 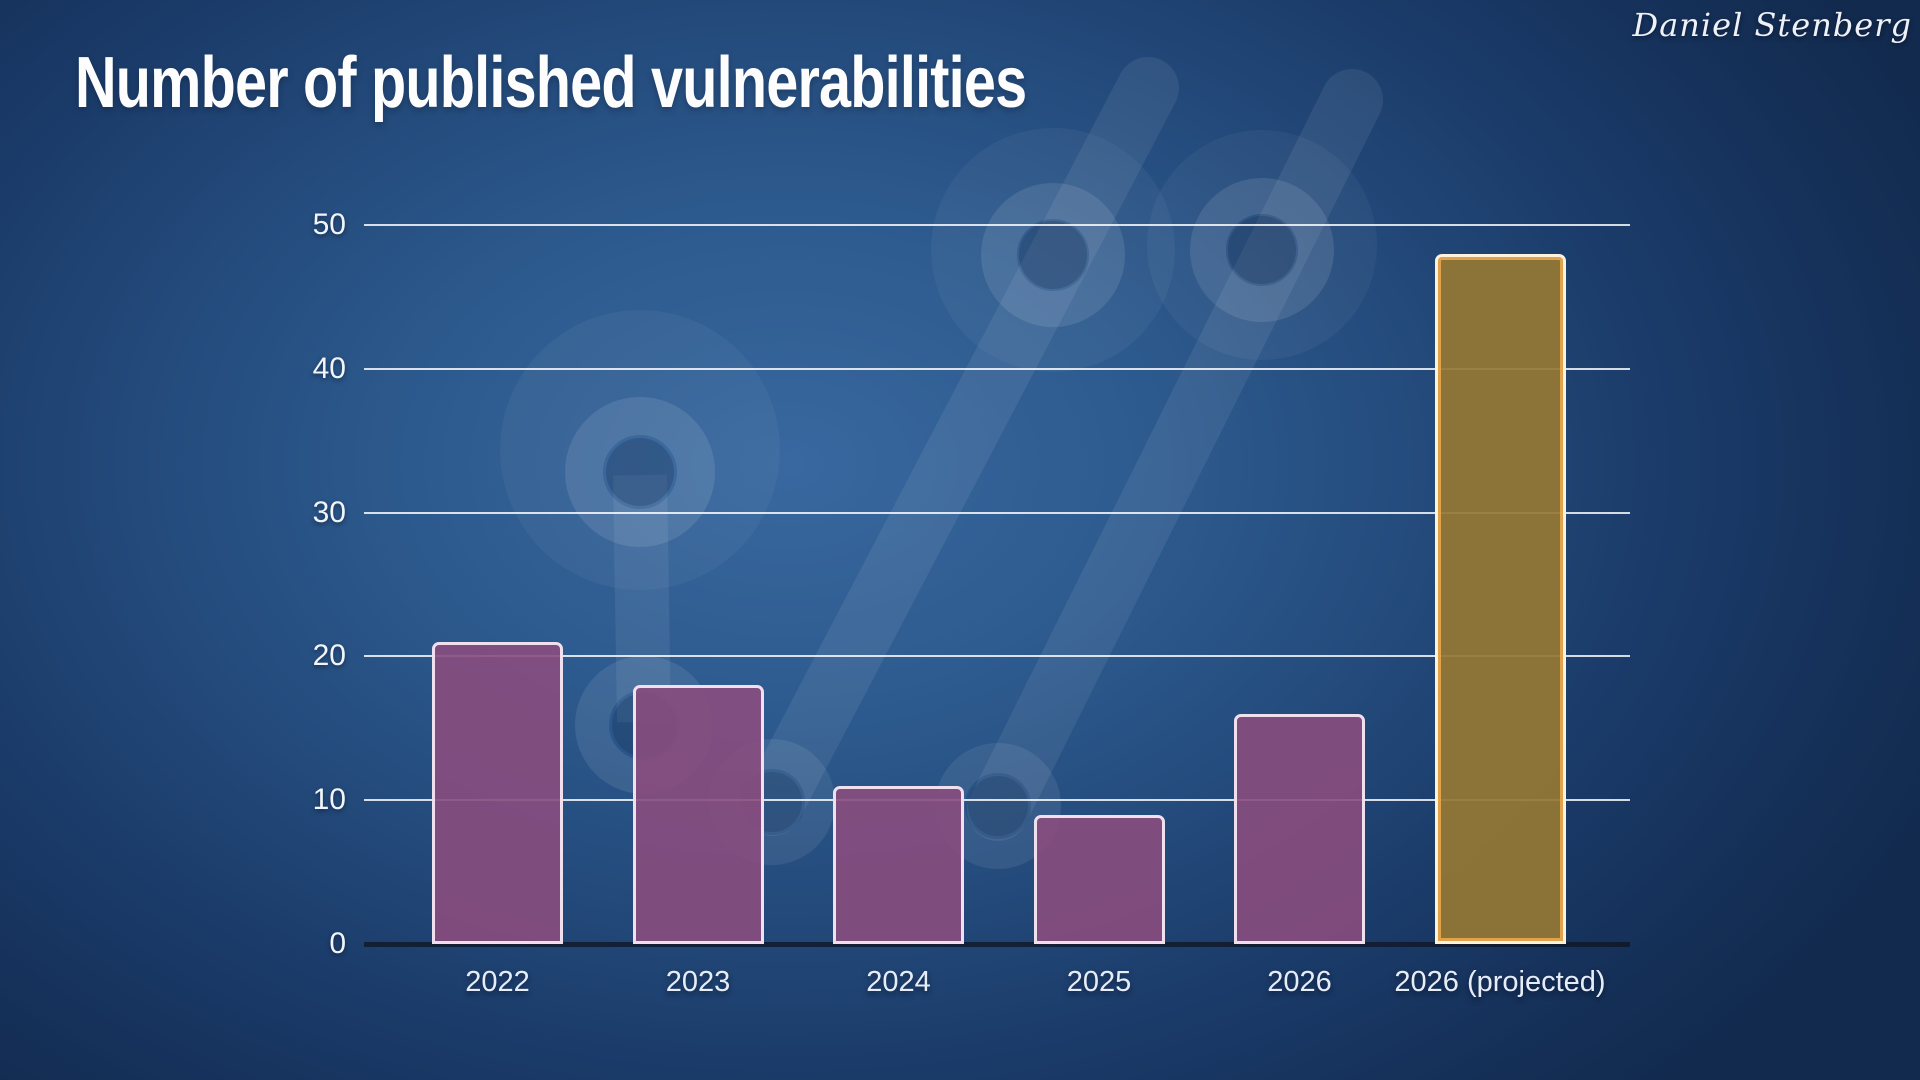 I want to click on bar-2026, so click(x=1299, y=828).